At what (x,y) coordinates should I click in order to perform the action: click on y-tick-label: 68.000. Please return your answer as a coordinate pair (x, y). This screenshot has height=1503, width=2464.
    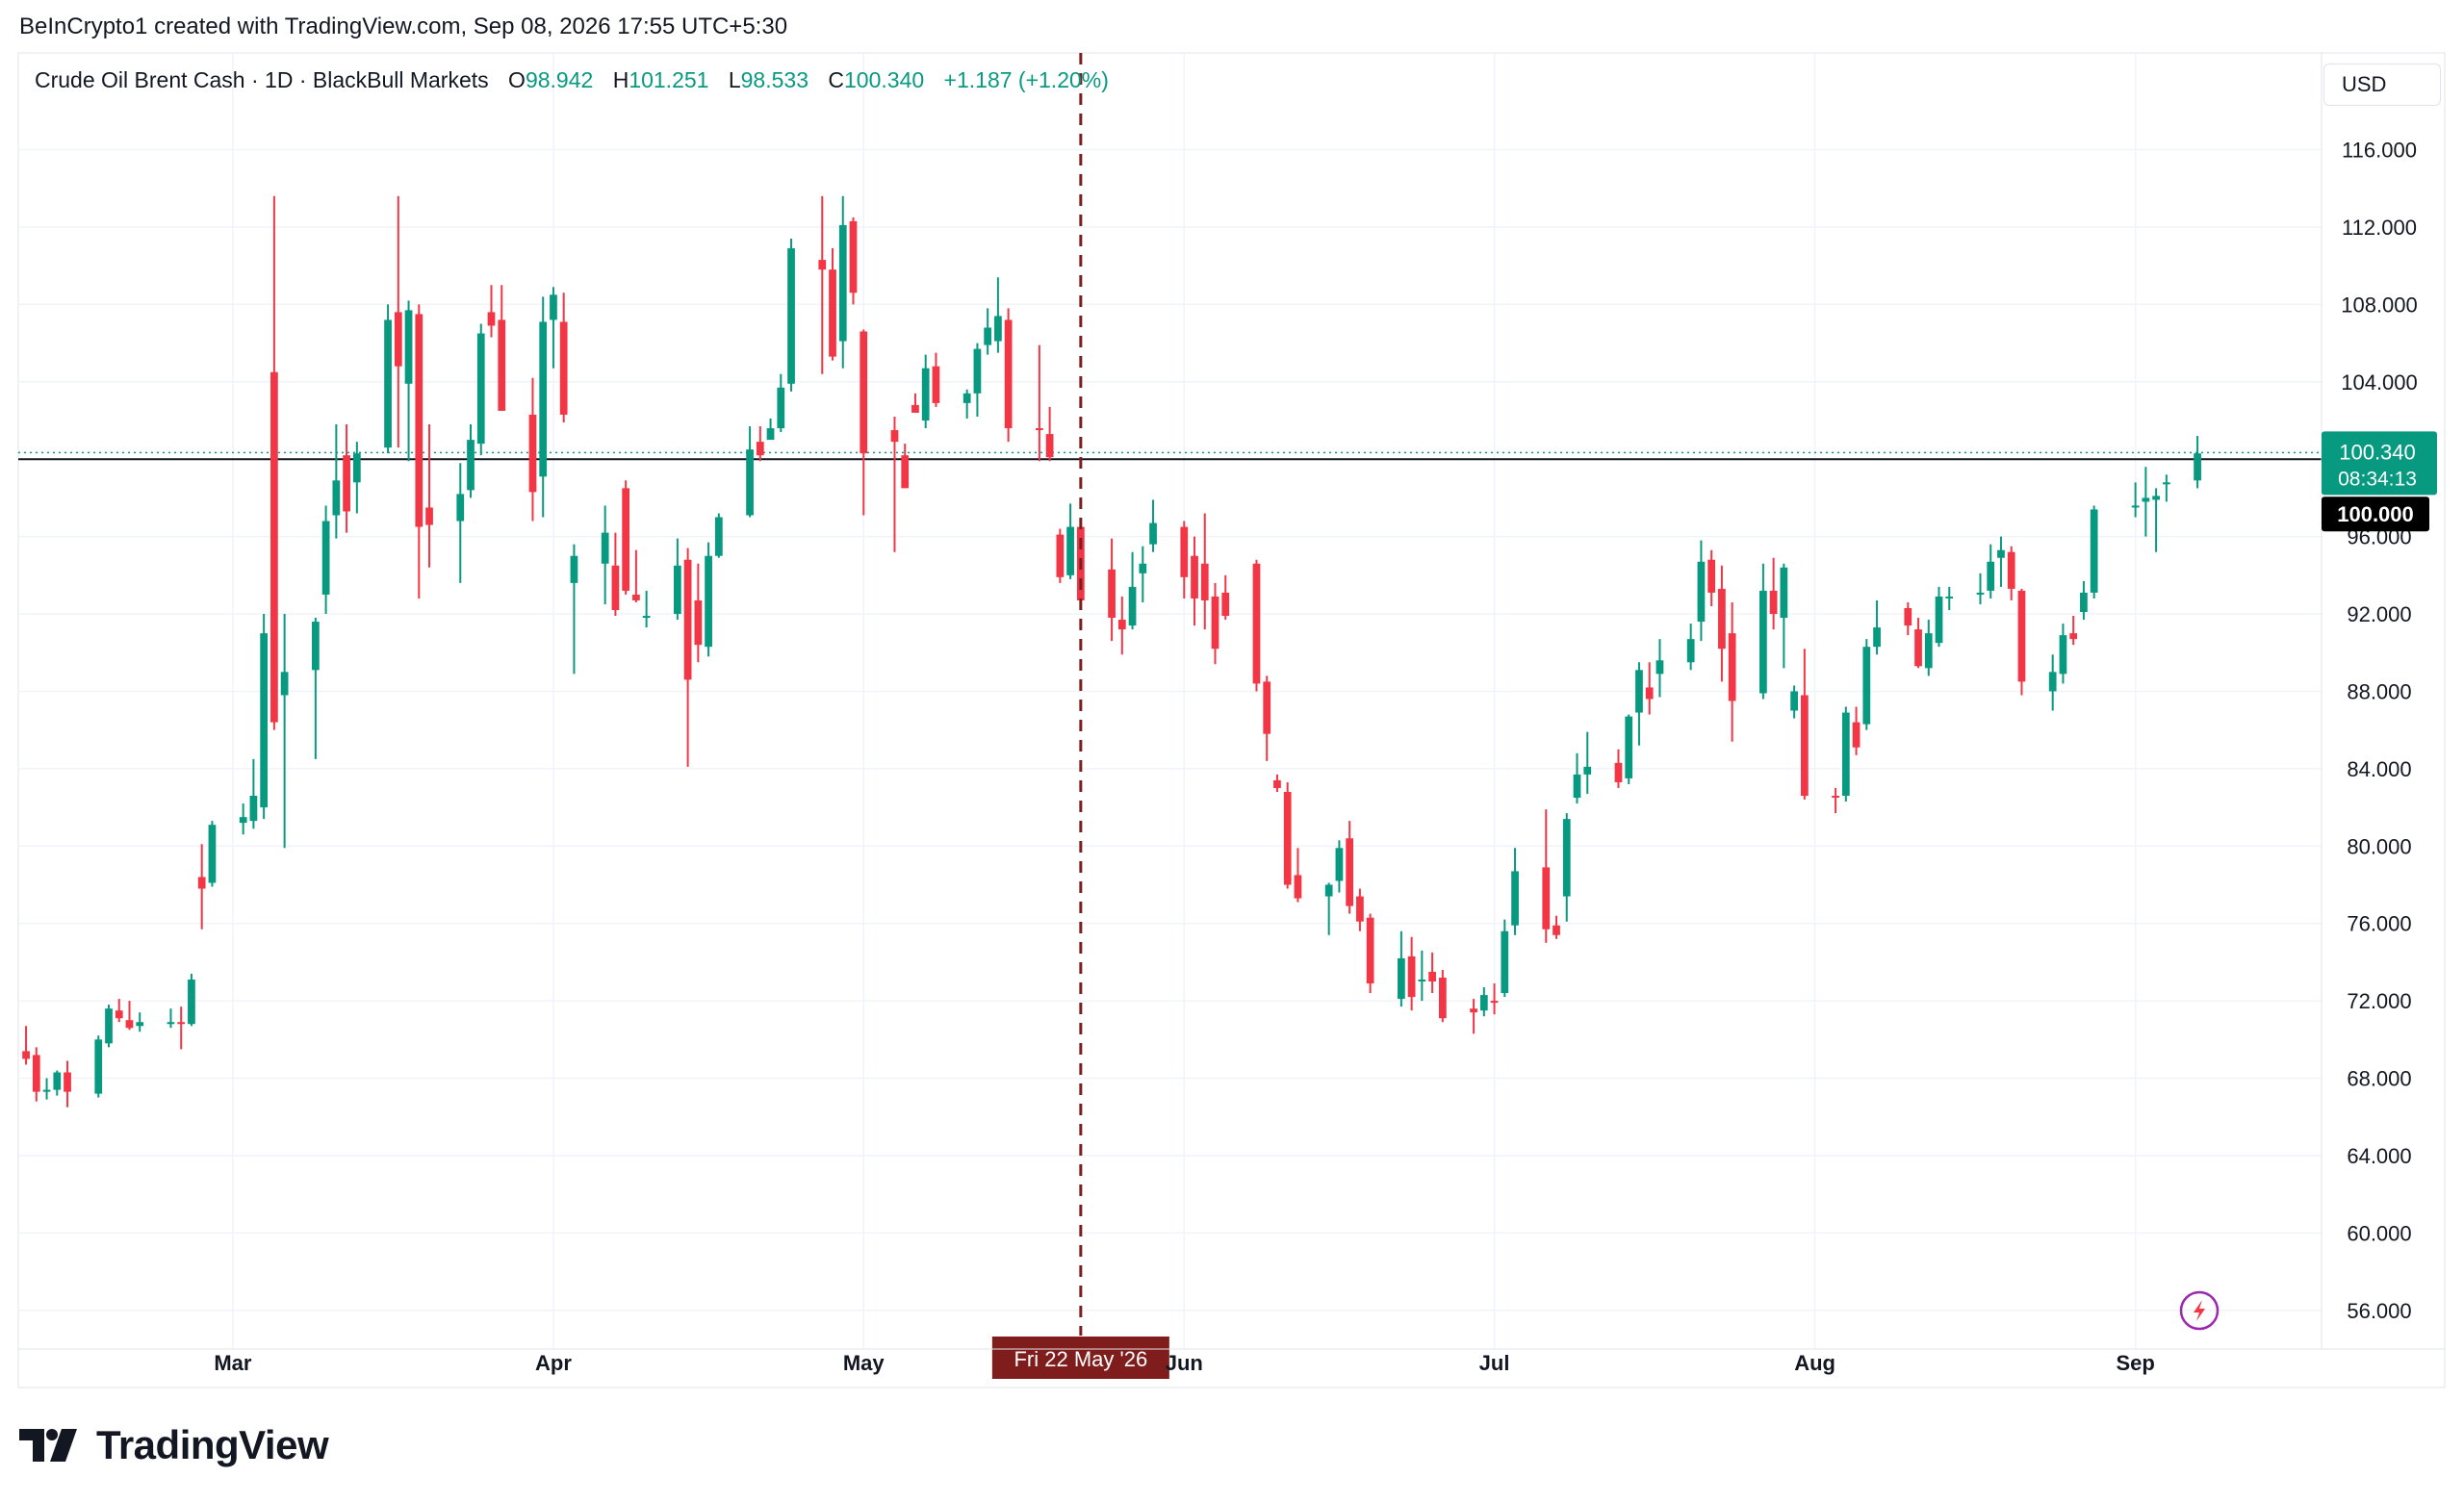
    Looking at the image, I should click on (2379, 1079).